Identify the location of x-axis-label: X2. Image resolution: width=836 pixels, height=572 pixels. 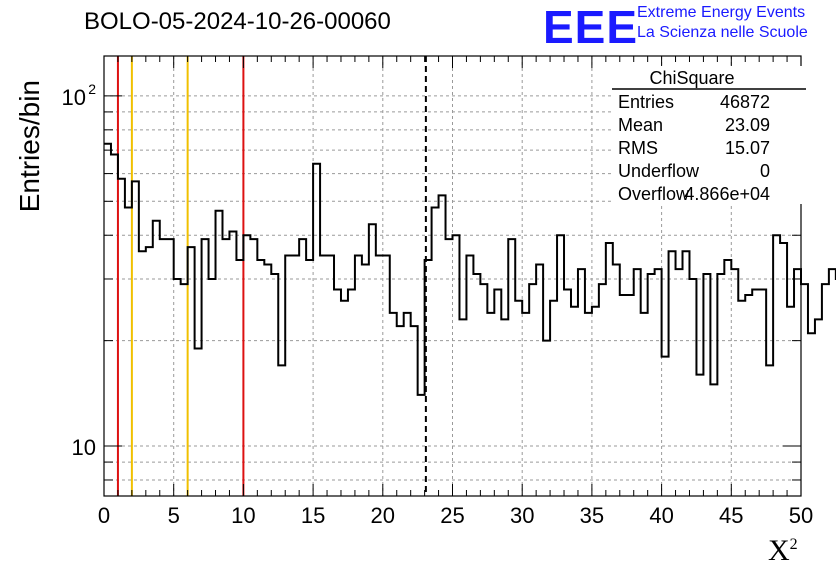
(783, 551).